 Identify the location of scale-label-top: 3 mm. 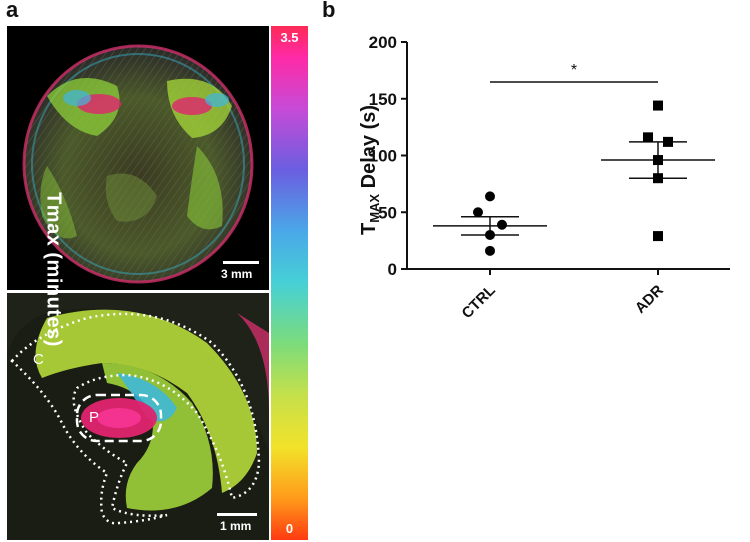
(237, 274).